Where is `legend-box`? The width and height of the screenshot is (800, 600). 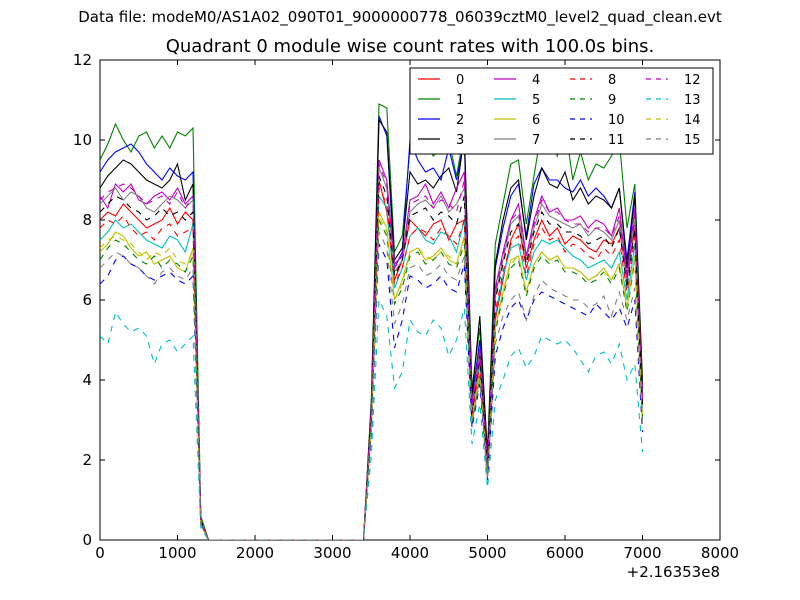 legend-box is located at coordinates (561, 111).